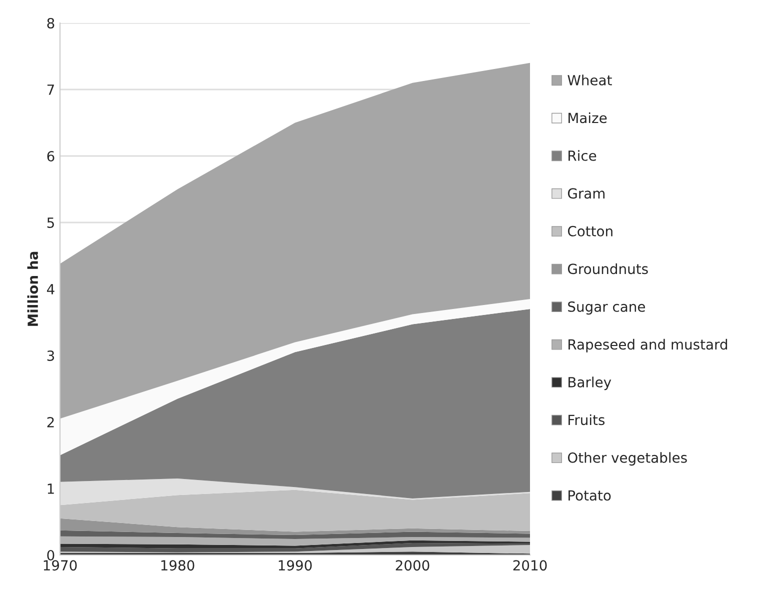 This screenshot has width=777, height=591. What do you see at coordinates (50, 555) in the screenshot?
I see `y-tick-label: 0` at bounding box center [50, 555].